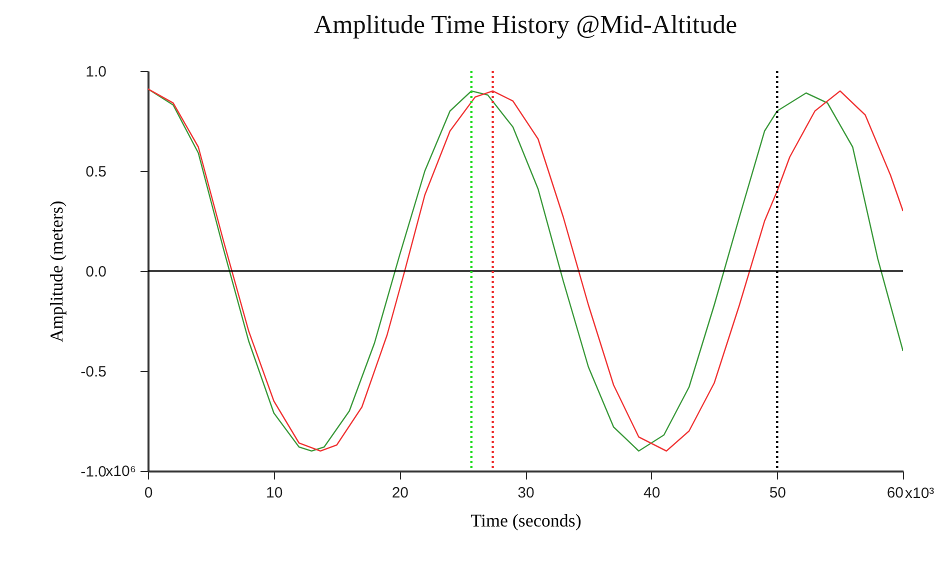 The width and height of the screenshot is (942, 579). I want to click on y-tick-label: 1.0, so click(96, 72).